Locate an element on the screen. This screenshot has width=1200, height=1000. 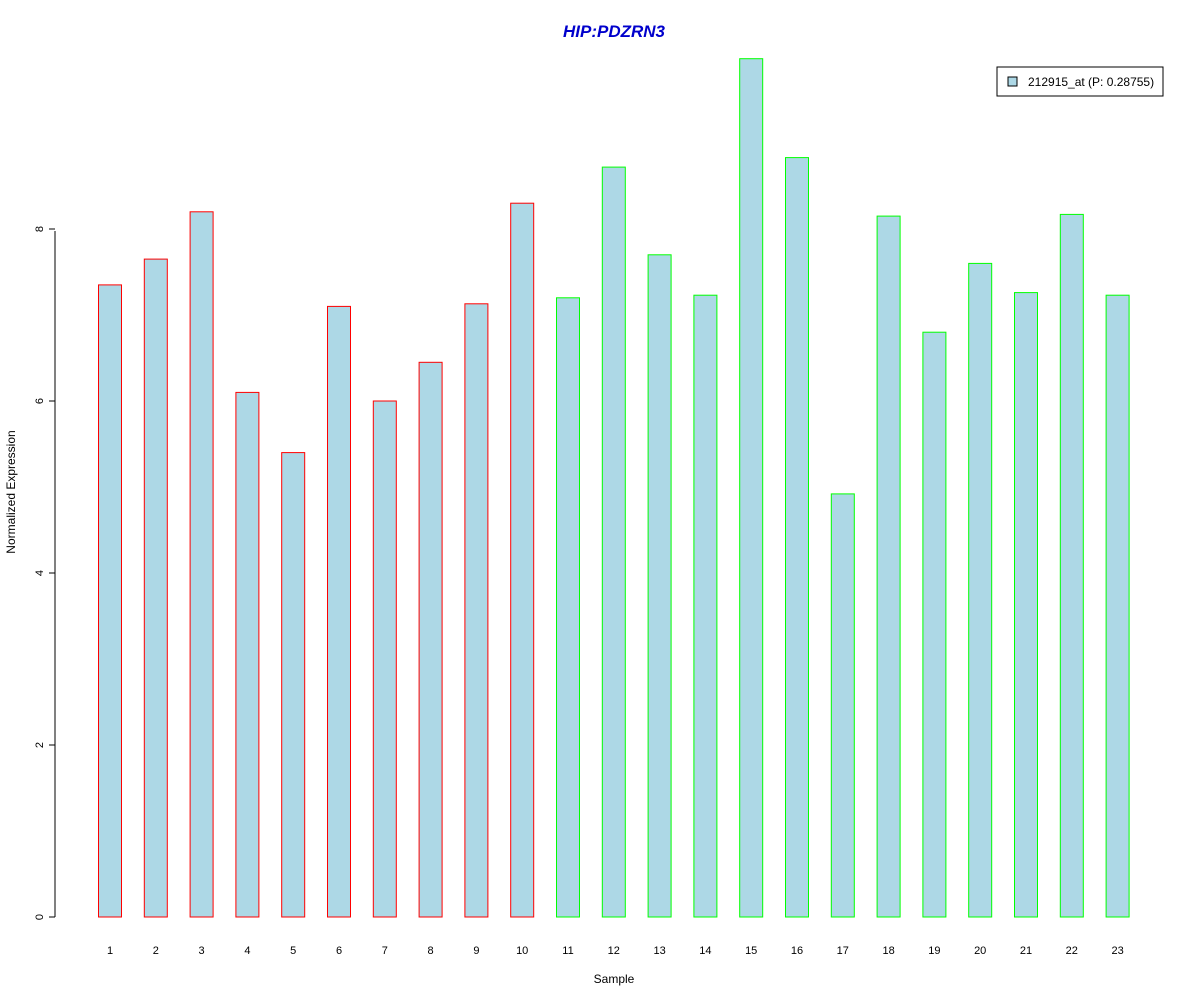
y-tick-label: 4 is located at coordinates (40, 573).